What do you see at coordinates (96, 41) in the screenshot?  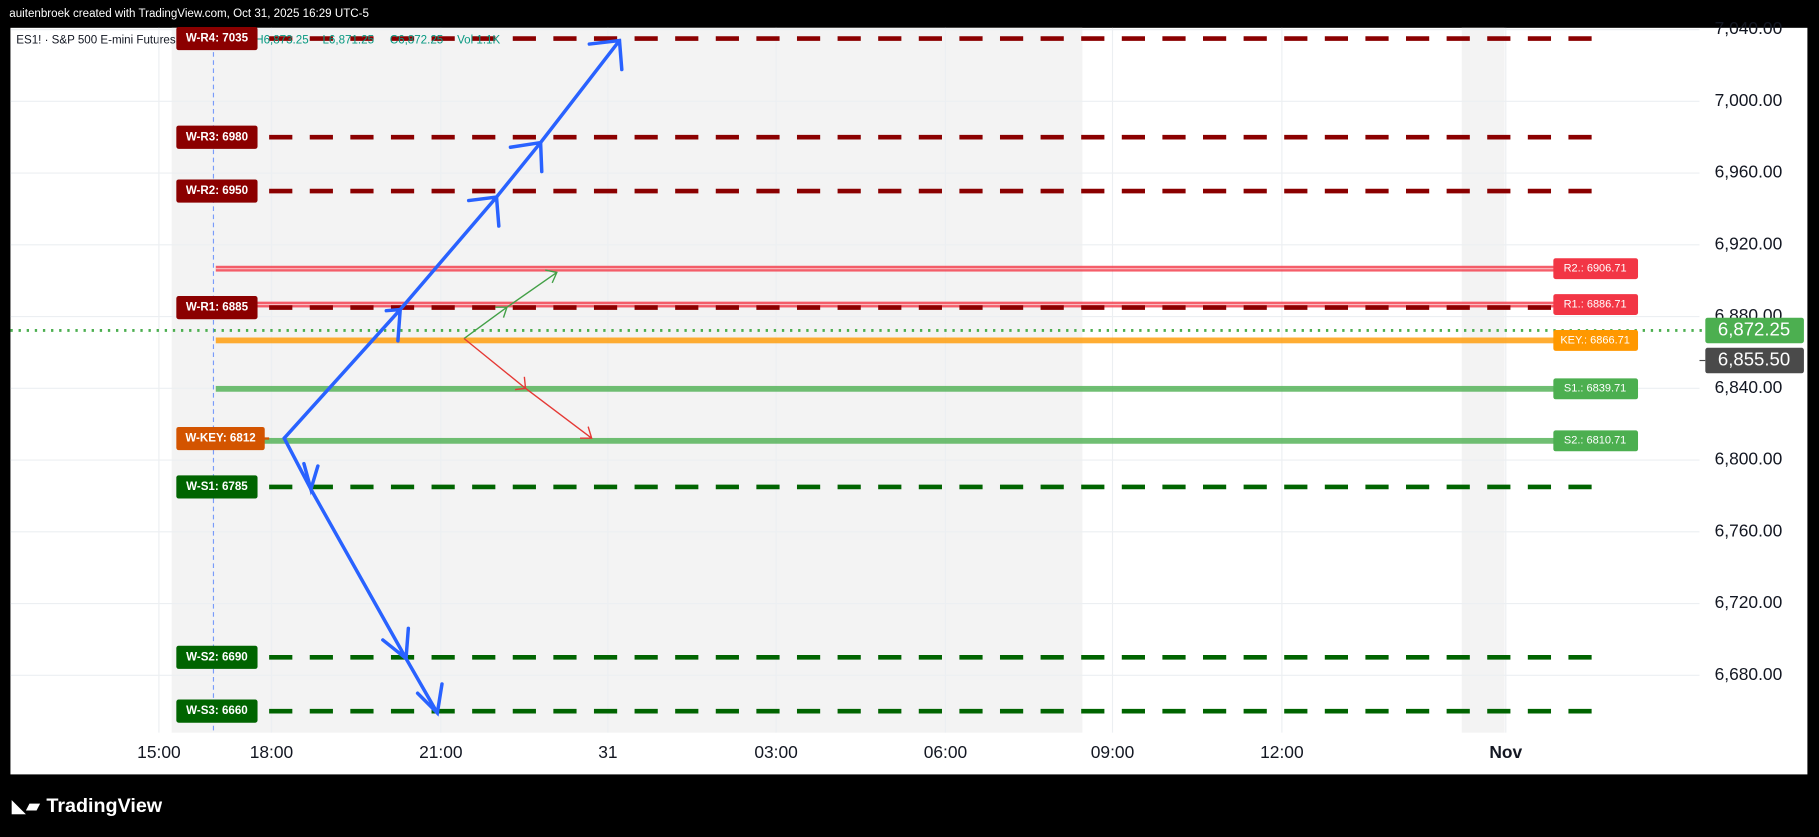 I see `symbol: ES1! · S&P 500 E-mini Futures` at bounding box center [96, 41].